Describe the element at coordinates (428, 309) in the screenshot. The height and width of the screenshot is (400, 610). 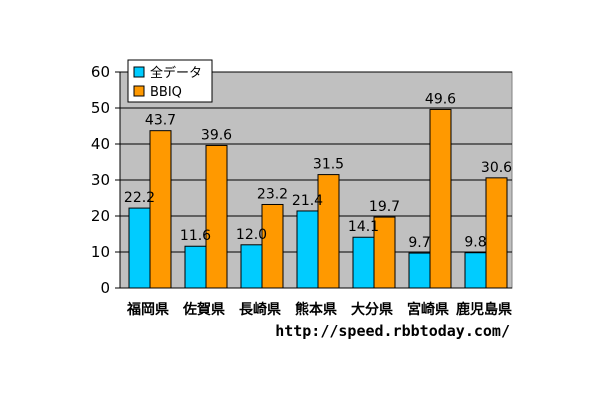
I see `category-label: 宮崎県` at that location.